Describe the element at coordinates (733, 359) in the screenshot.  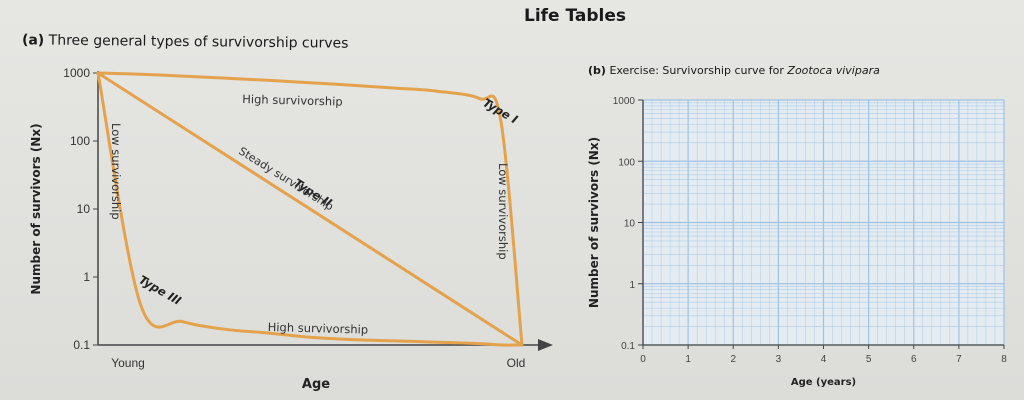
I see `x-tick-label-b: 2` at that location.